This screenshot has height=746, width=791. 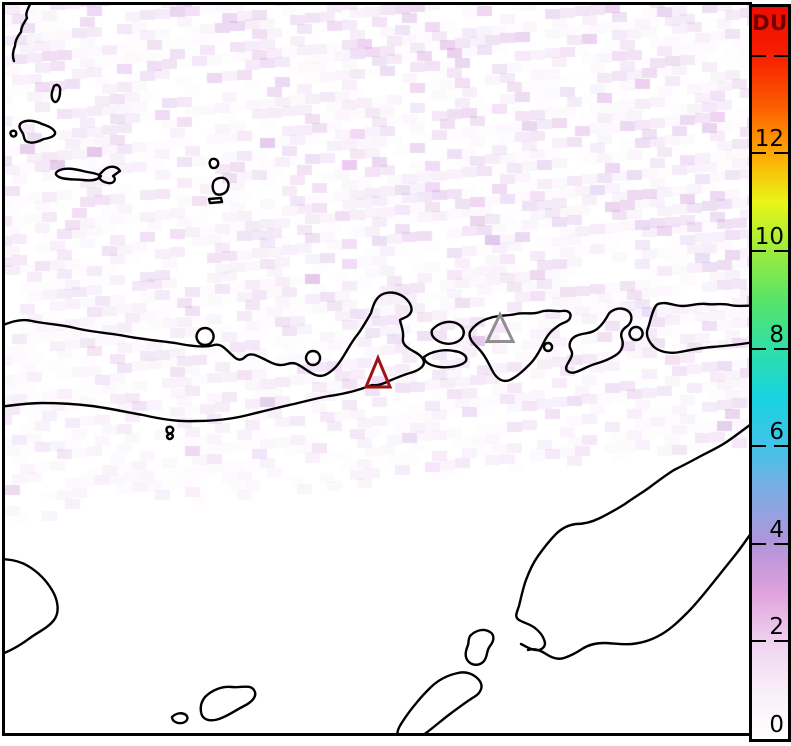 What do you see at coordinates (636, 333) in the screenshot?
I see `islet-ring-east` at bounding box center [636, 333].